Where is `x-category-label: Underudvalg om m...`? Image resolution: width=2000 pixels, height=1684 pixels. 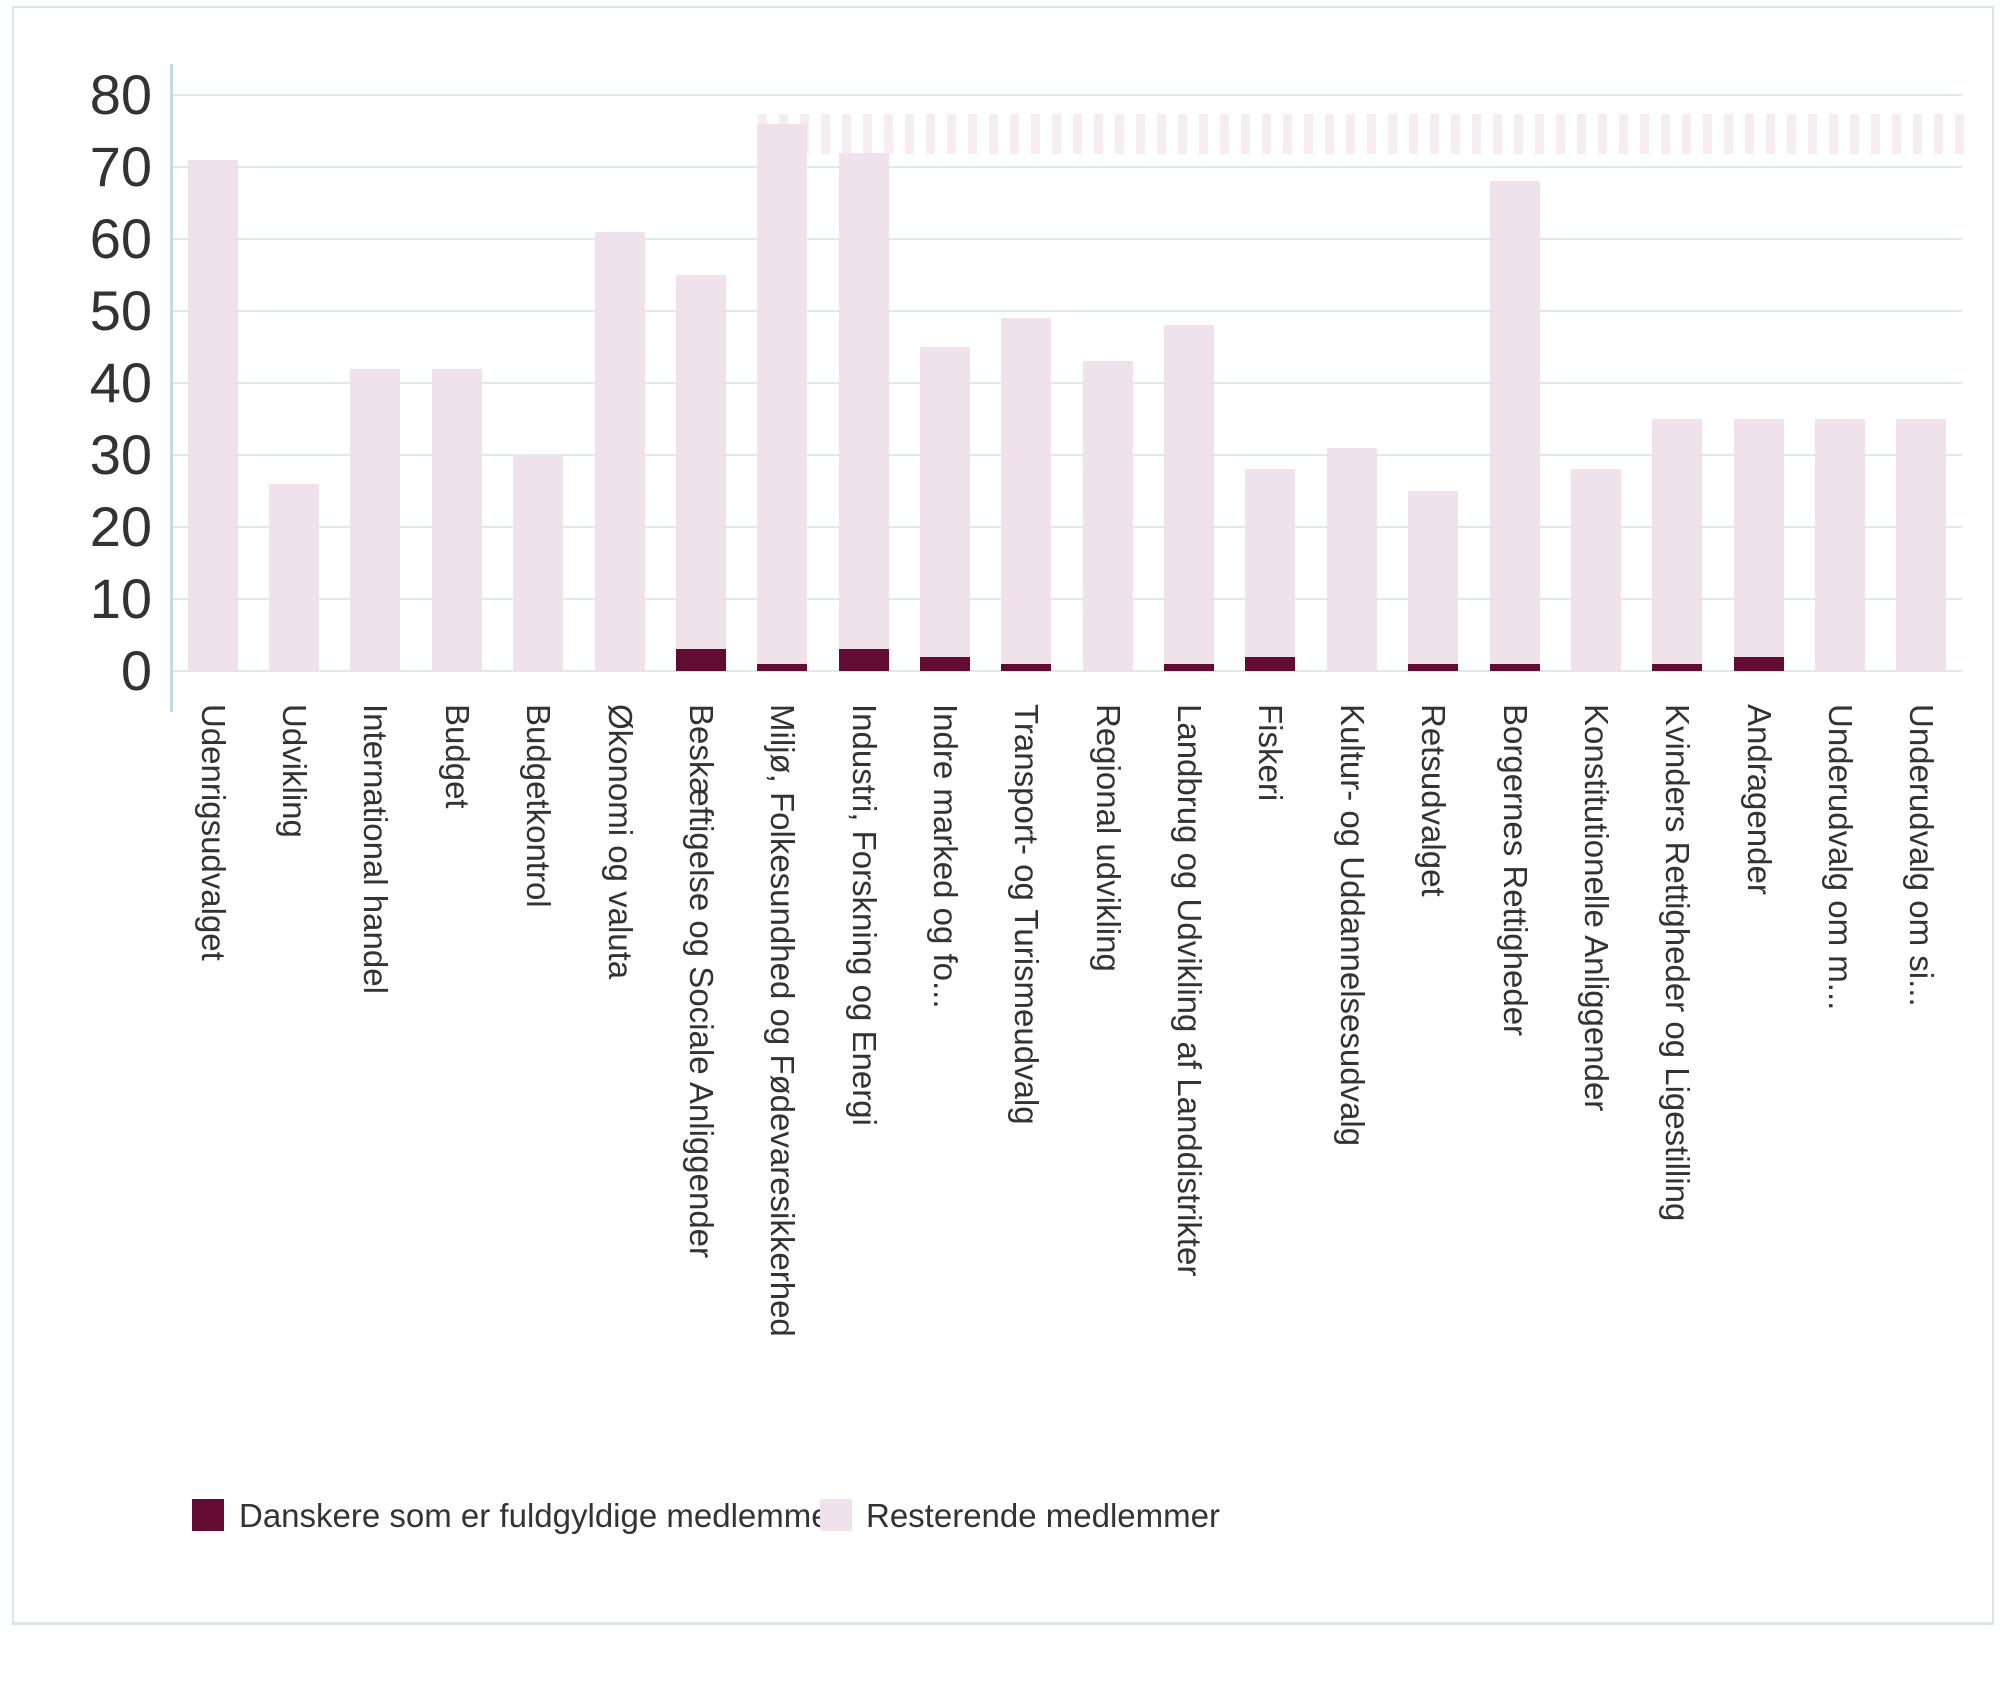
x-category-label: Underudvalg om m... is located at coordinates (1840, 857).